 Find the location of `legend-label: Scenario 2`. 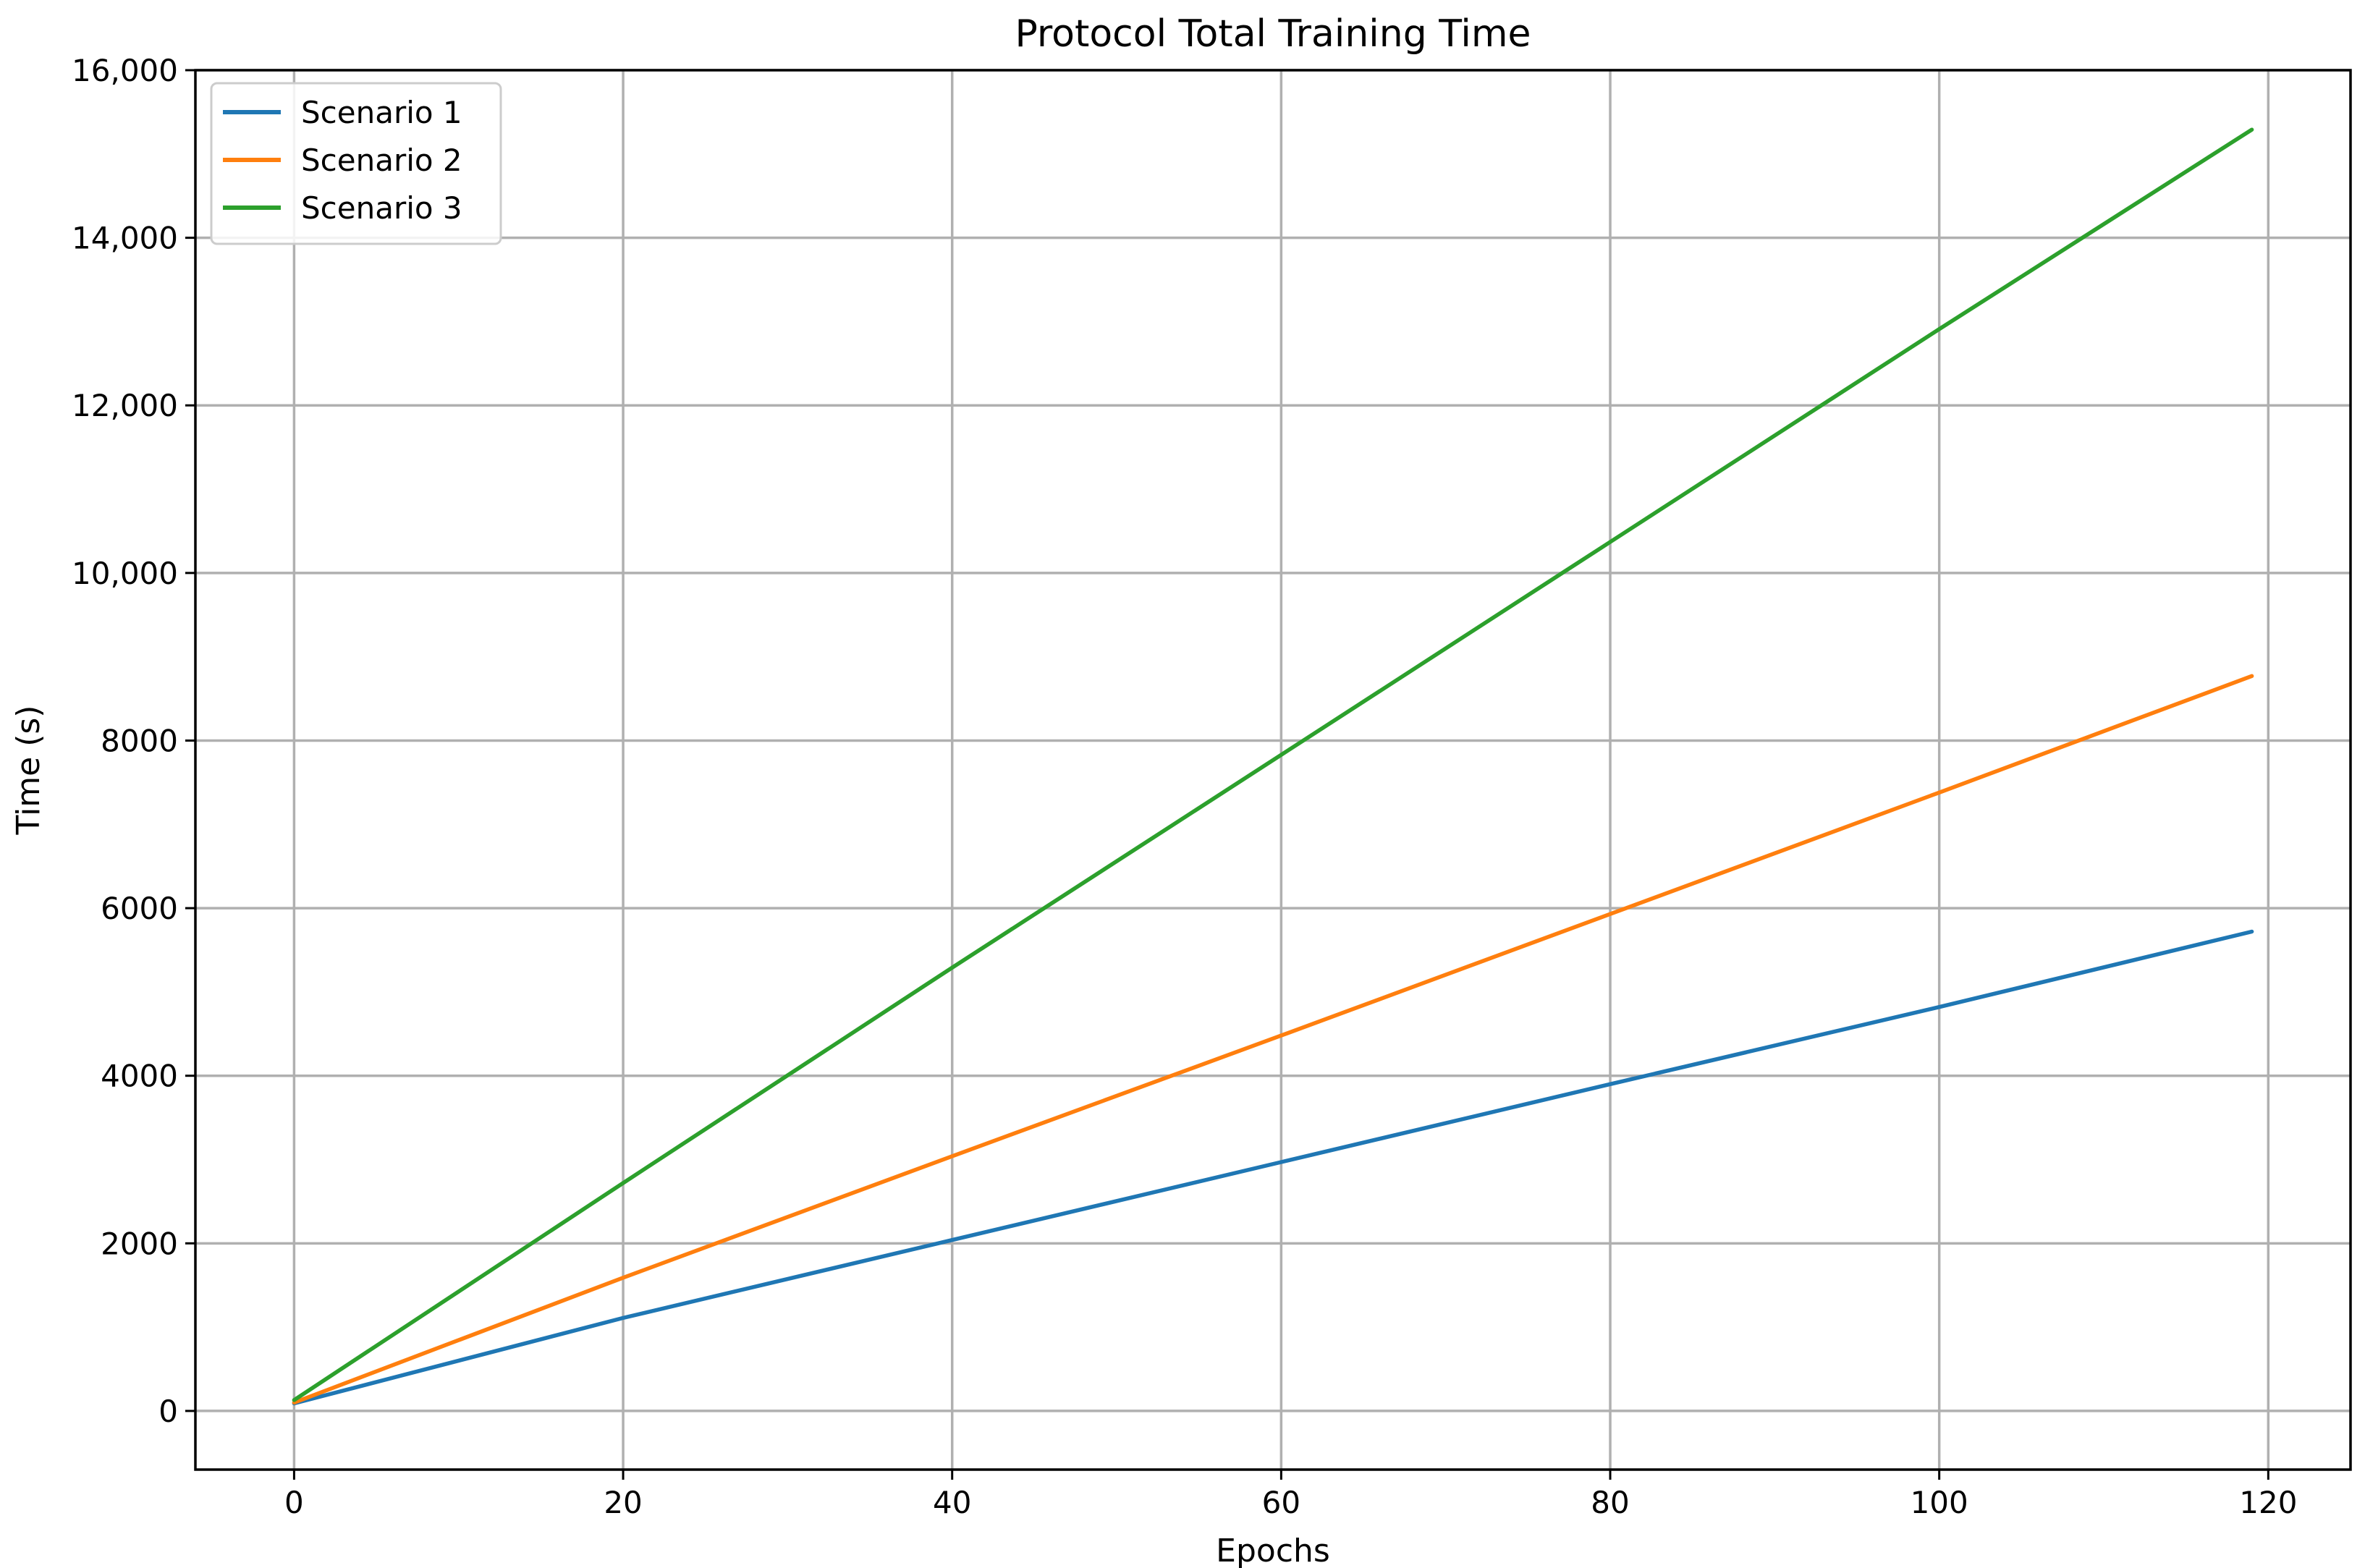

legend-label: Scenario 2 is located at coordinates (381, 160).